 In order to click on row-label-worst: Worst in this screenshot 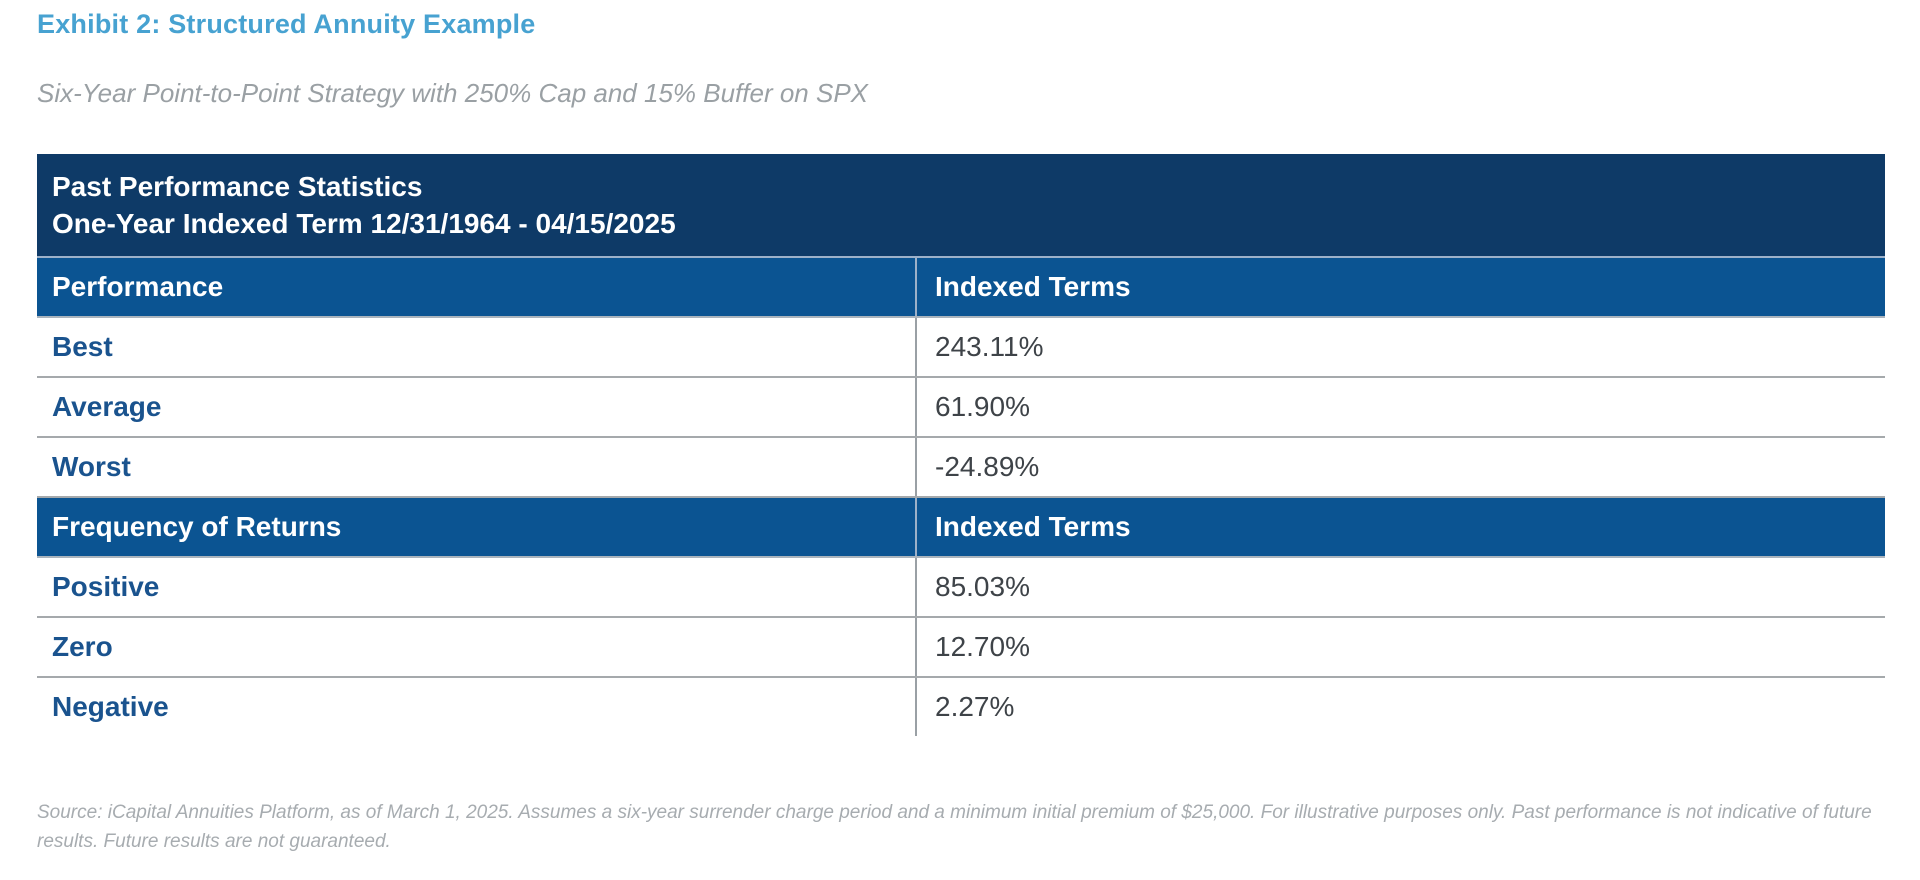, I will do `click(91, 466)`.